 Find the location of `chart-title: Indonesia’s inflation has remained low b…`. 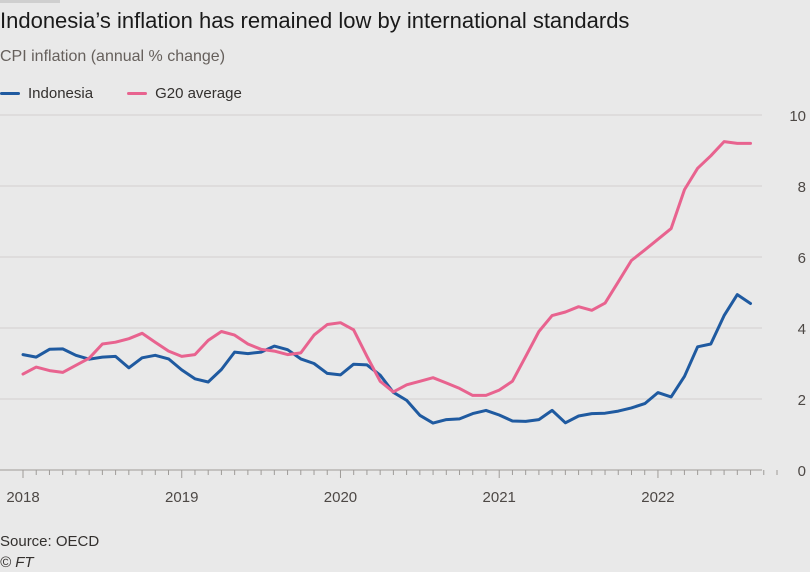

chart-title: Indonesia’s inflation has remained low b… is located at coordinates (315, 20).